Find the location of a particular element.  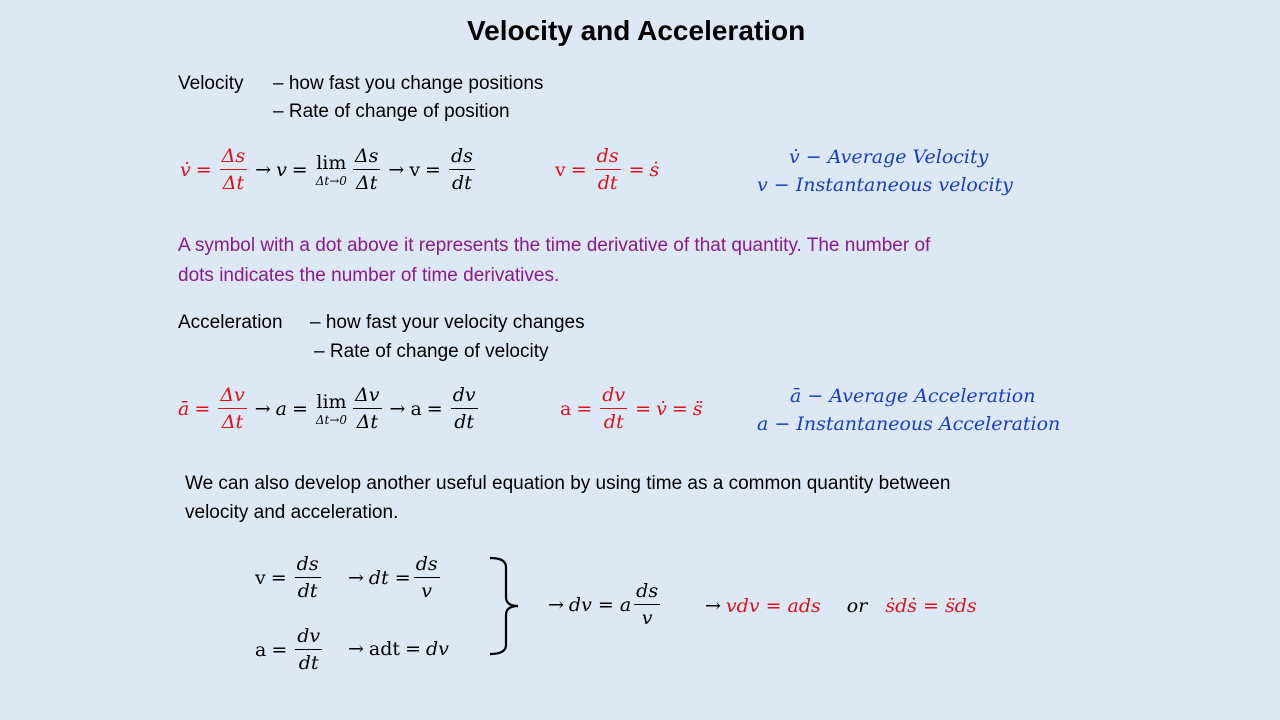

page-title: Velocity and Acceleration is located at coordinates (636, 30).